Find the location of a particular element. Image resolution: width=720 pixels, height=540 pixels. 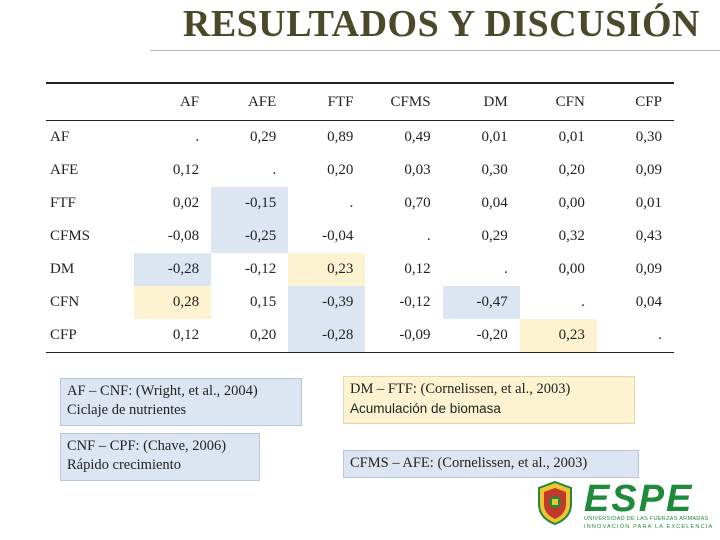

title-divider is located at coordinates (435, 50).